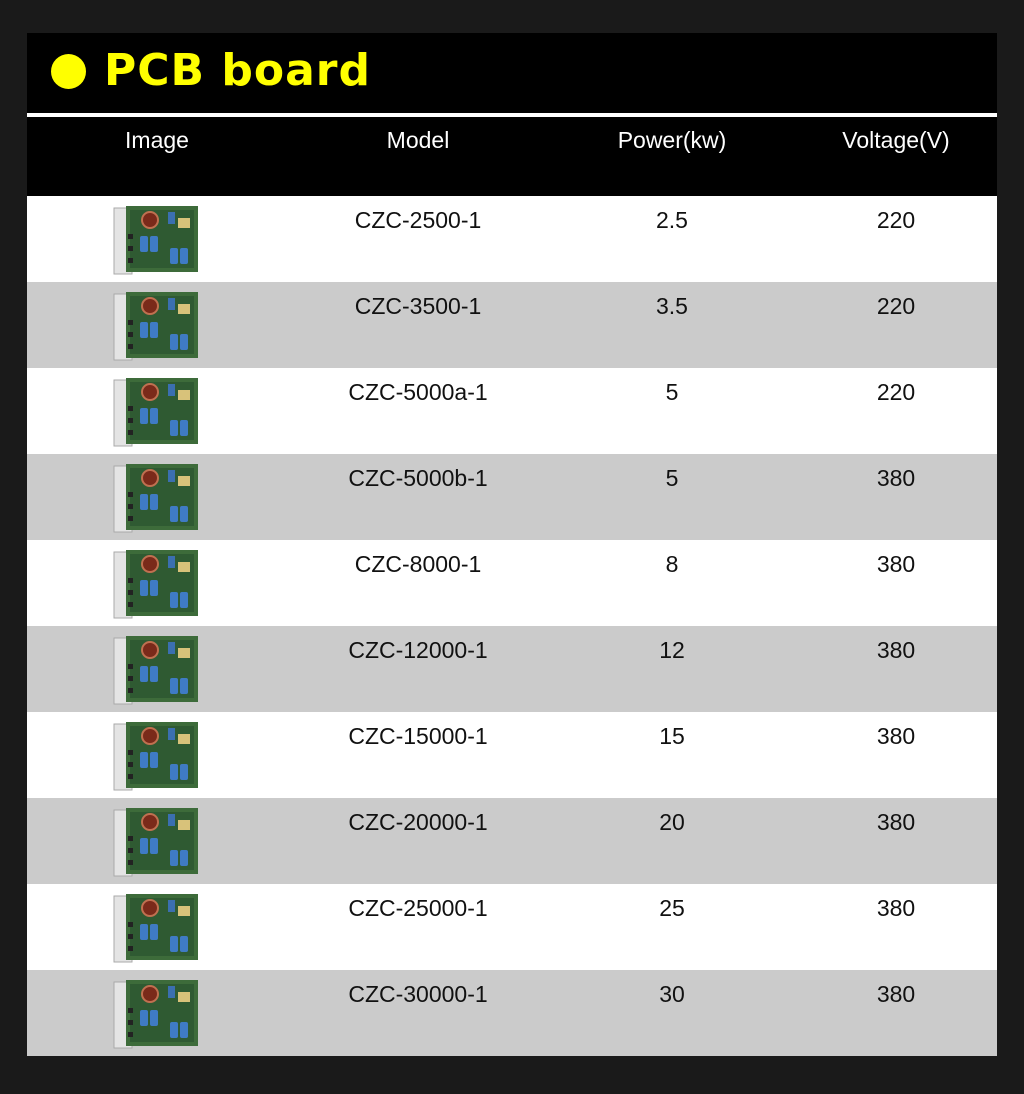 This screenshot has height=1094, width=1024. Describe the element at coordinates (512, 755) in the screenshot. I see `table-row: CZC-15000-1 15 380` at that location.